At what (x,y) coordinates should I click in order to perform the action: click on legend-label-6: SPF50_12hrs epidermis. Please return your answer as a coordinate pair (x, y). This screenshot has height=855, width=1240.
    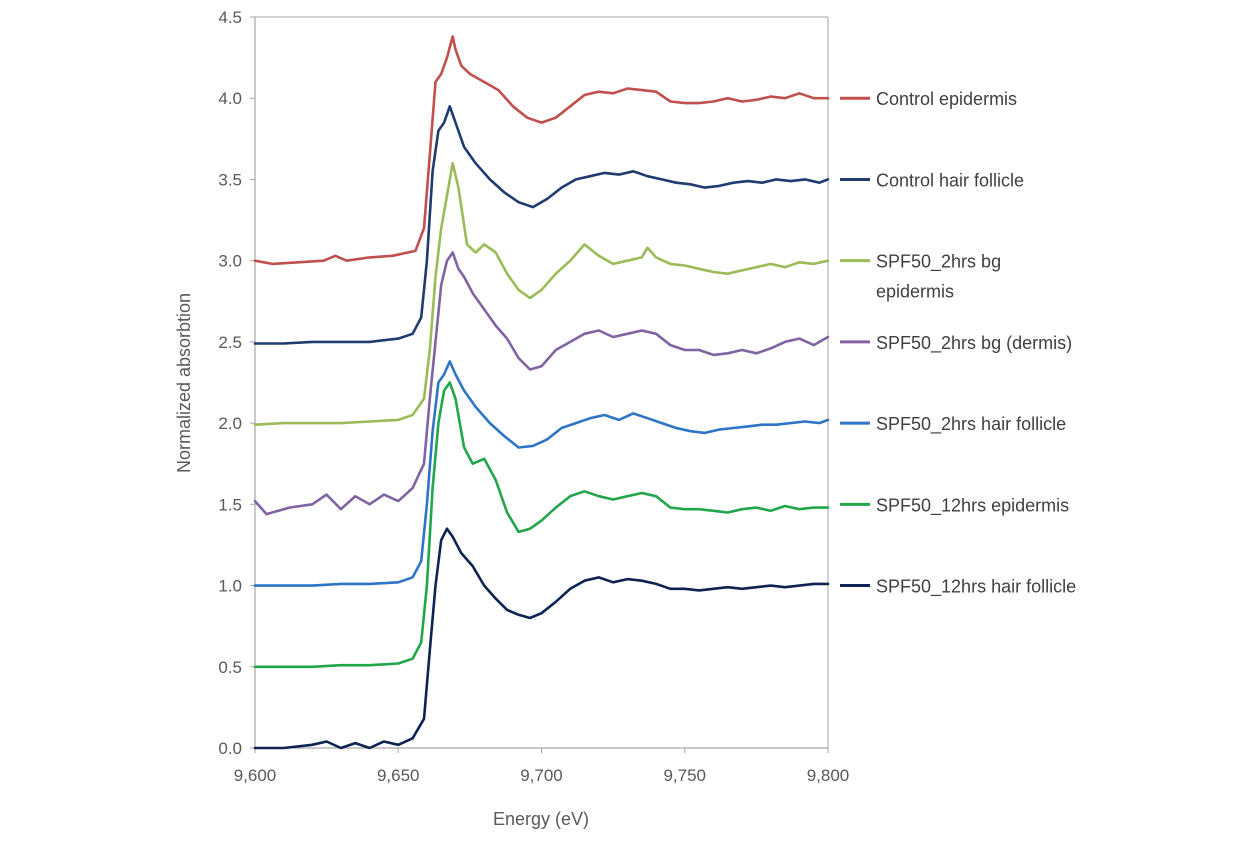
    Looking at the image, I should click on (972, 505).